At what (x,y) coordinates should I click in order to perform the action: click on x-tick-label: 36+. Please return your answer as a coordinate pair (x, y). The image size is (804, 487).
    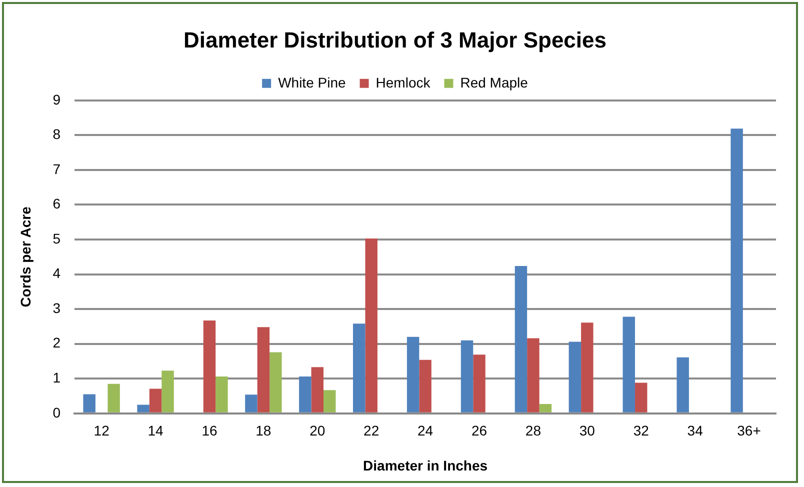
    Looking at the image, I should click on (749, 430).